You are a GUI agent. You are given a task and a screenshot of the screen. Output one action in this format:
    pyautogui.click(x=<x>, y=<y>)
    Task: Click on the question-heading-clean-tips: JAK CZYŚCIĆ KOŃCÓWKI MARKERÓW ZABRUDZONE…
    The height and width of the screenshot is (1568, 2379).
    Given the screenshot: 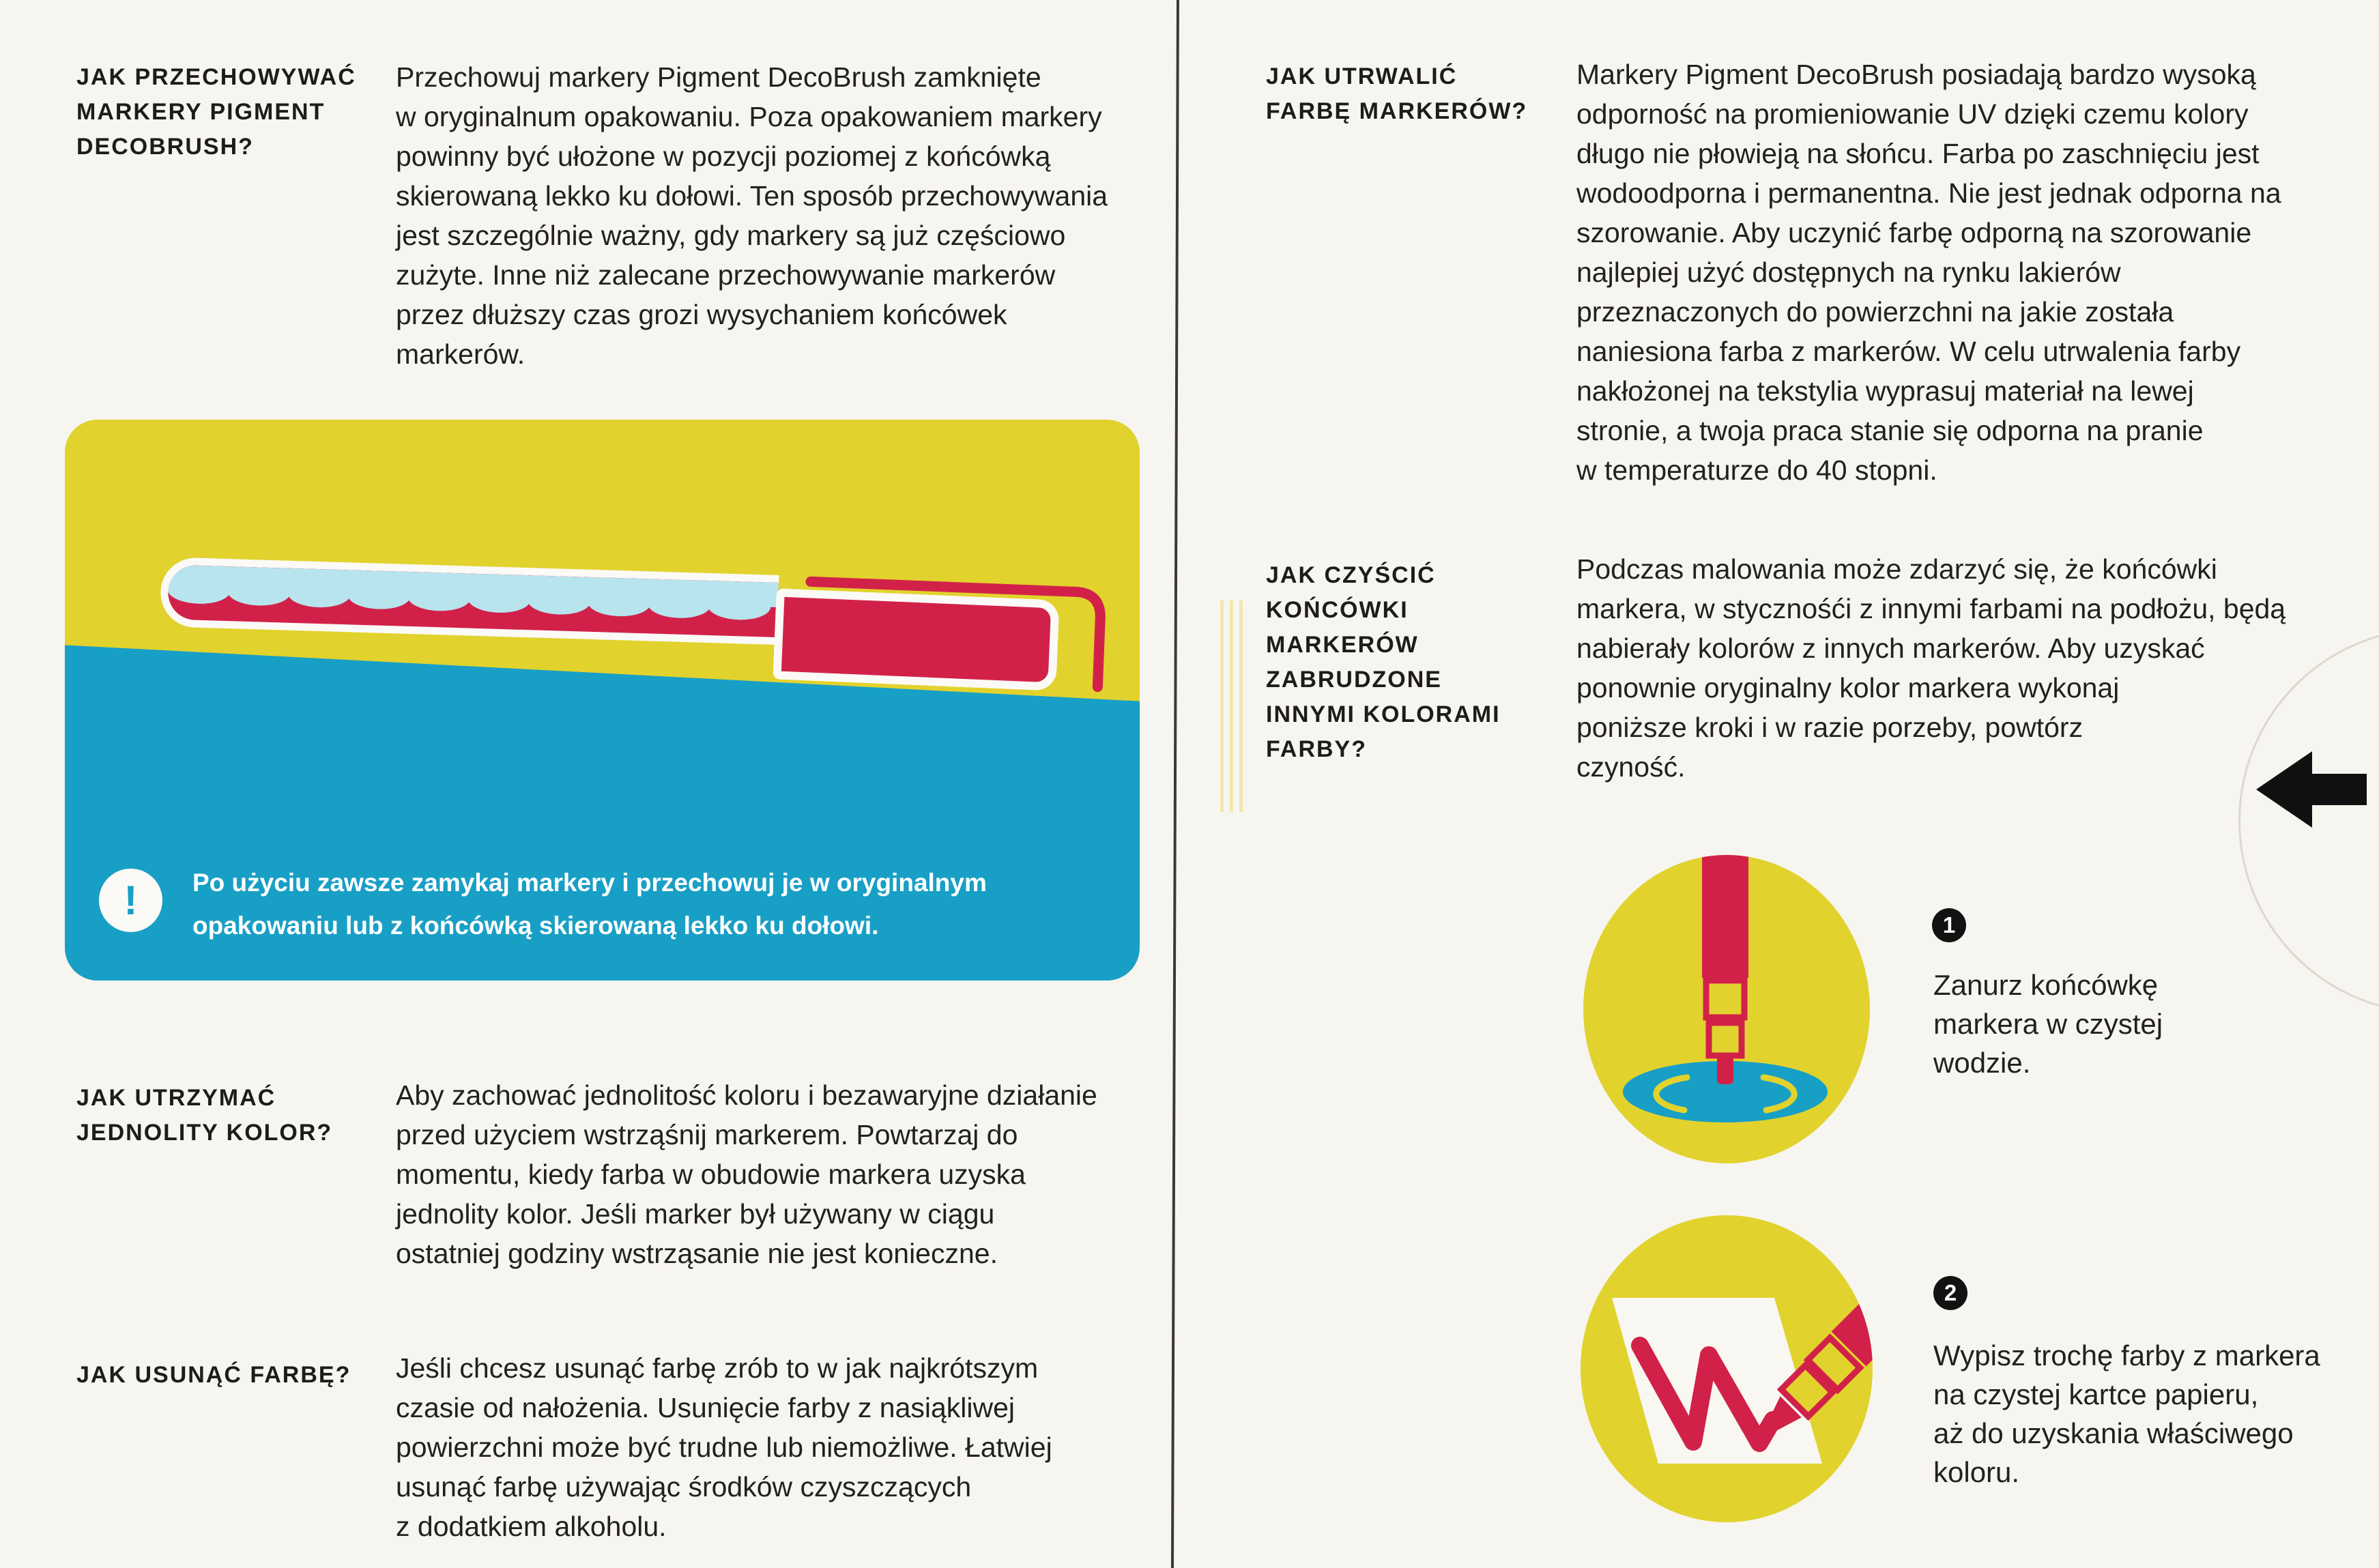 What is the action you would take?
    pyautogui.click(x=1383, y=662)
    